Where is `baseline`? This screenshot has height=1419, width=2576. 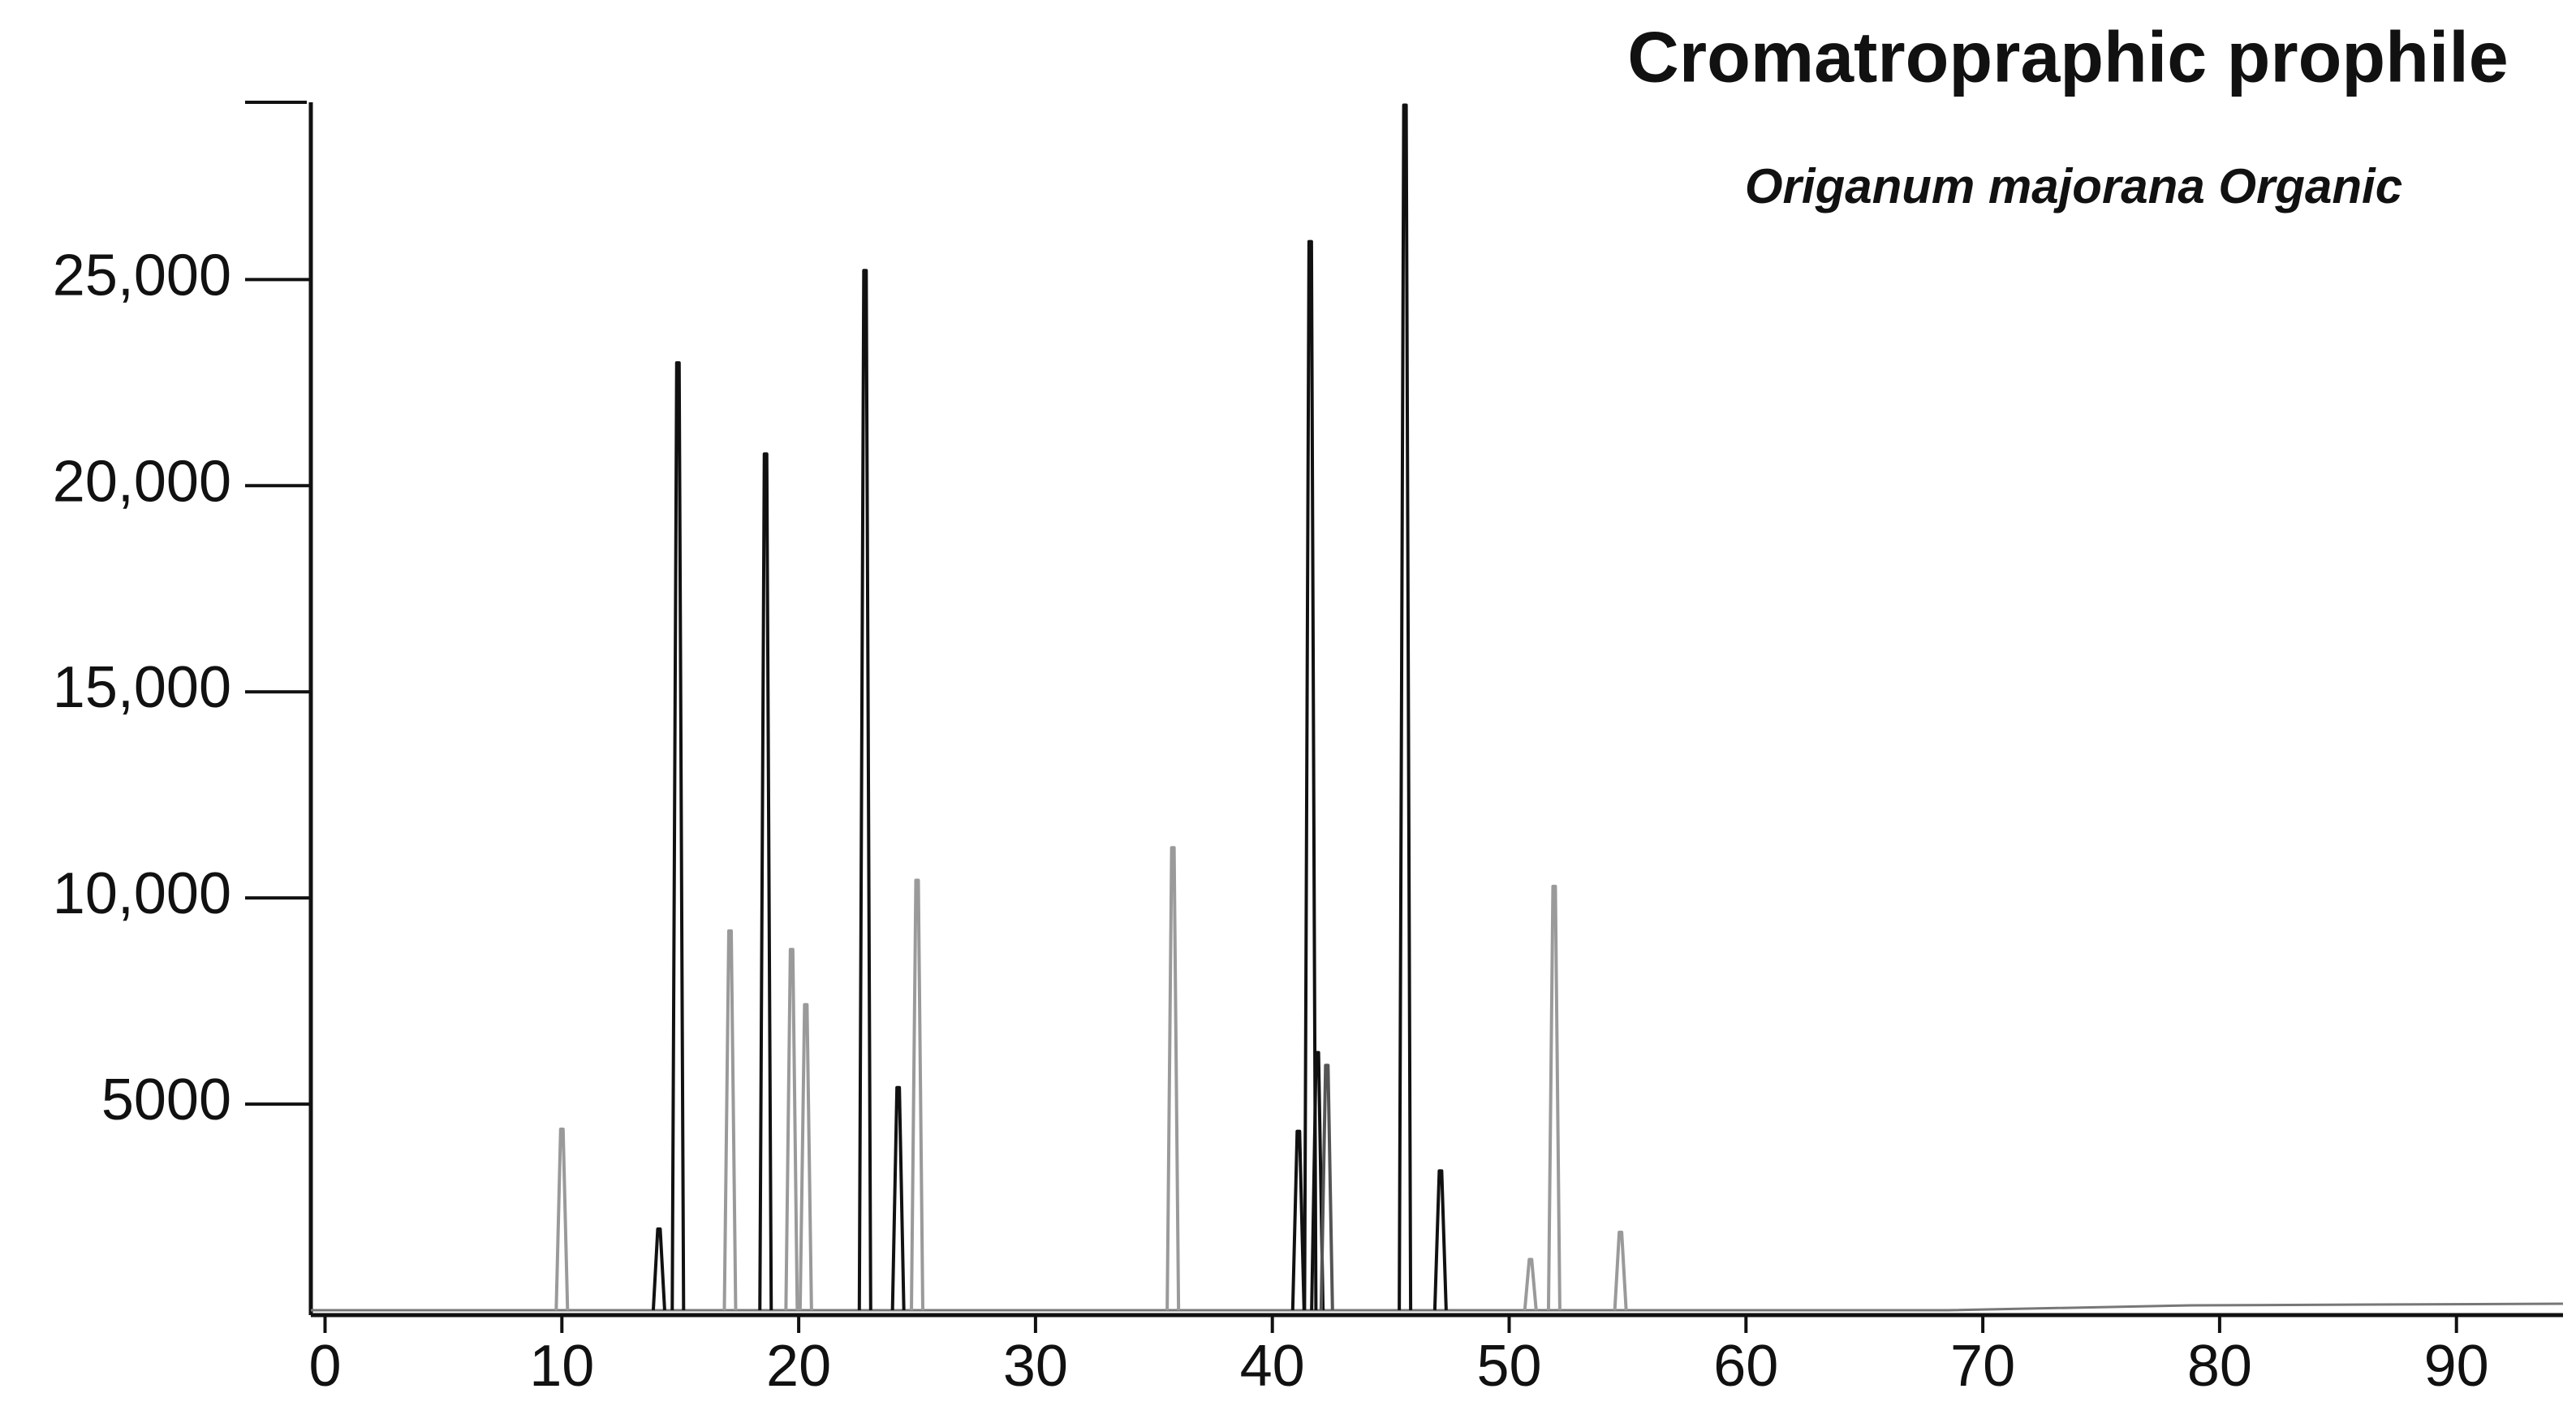 baseline is located at coordinates (1438, 1307).